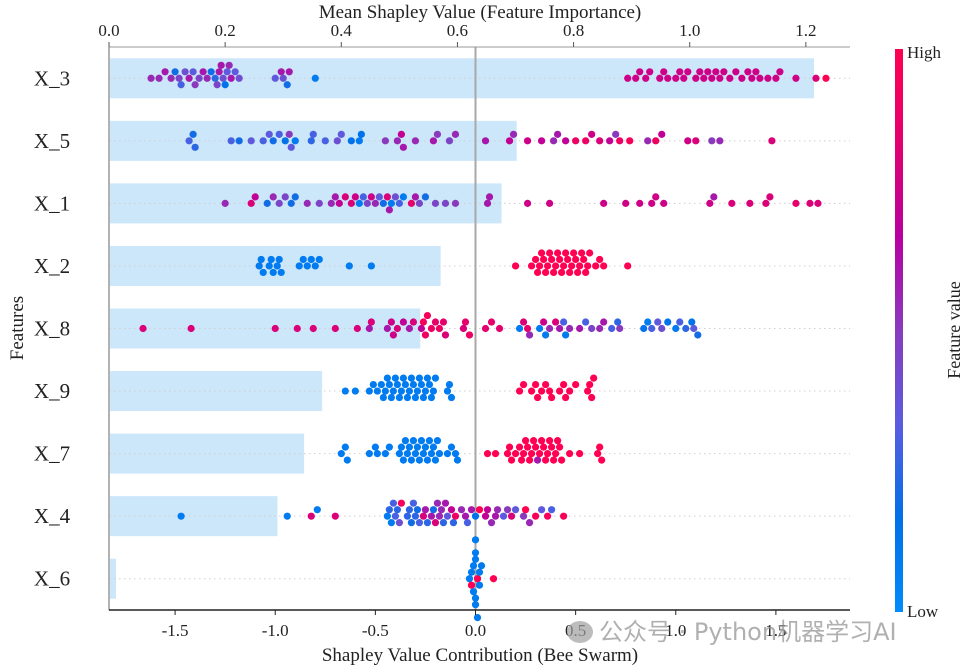  Describe the element at coordinates (573, 30) in the screenshot. I see `x-top-tick-label: 0.8` at that location.